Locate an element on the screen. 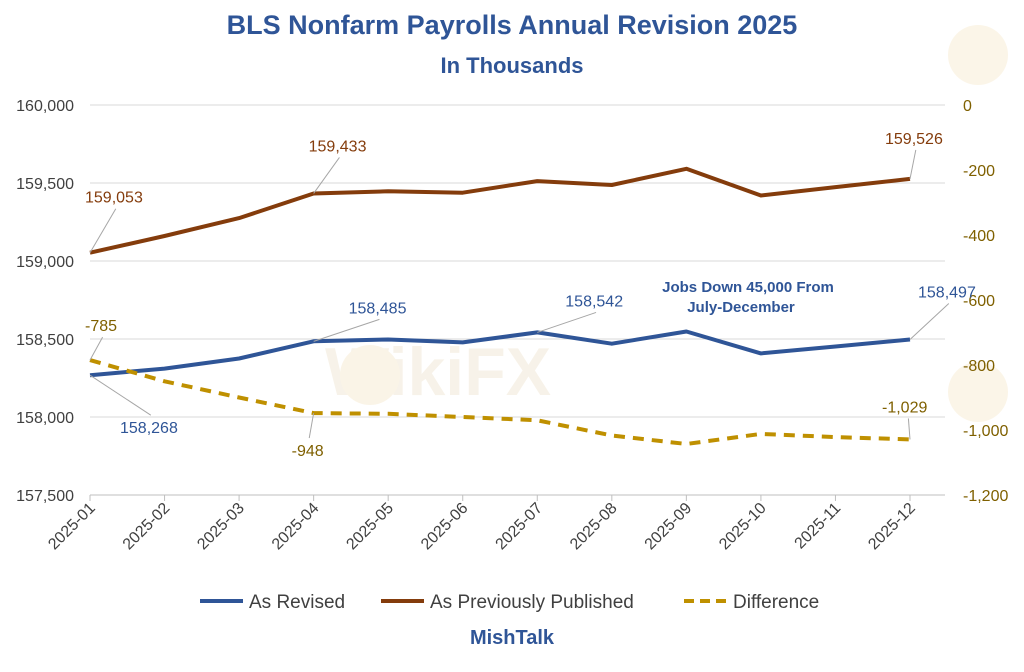 Image resolution: width=1024 pixels, height=672 pixels. data-label: 159,053 is located at coordinates (114, 198).